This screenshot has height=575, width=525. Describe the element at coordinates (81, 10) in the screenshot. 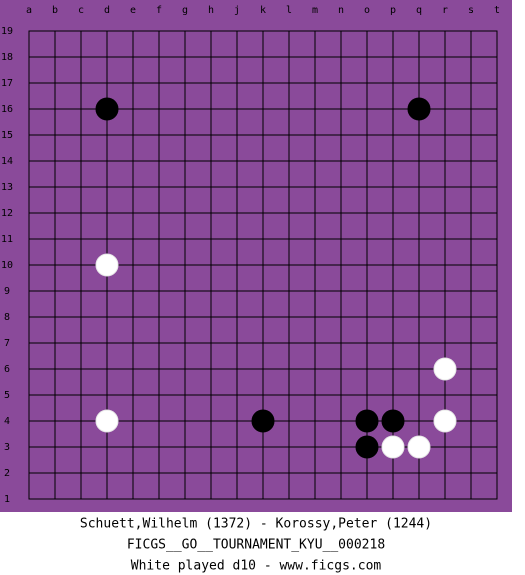

I see `column-label: c` at that location.